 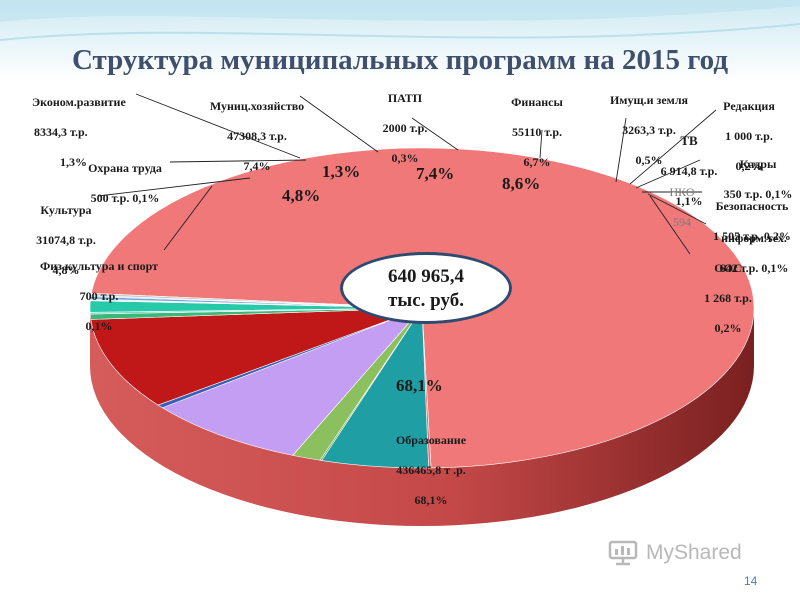 What do you see at coordinates (752, 206) in the screenshot?
I see `label-bezopasnost-name: Безопасность` at bounding box center [752, 206].